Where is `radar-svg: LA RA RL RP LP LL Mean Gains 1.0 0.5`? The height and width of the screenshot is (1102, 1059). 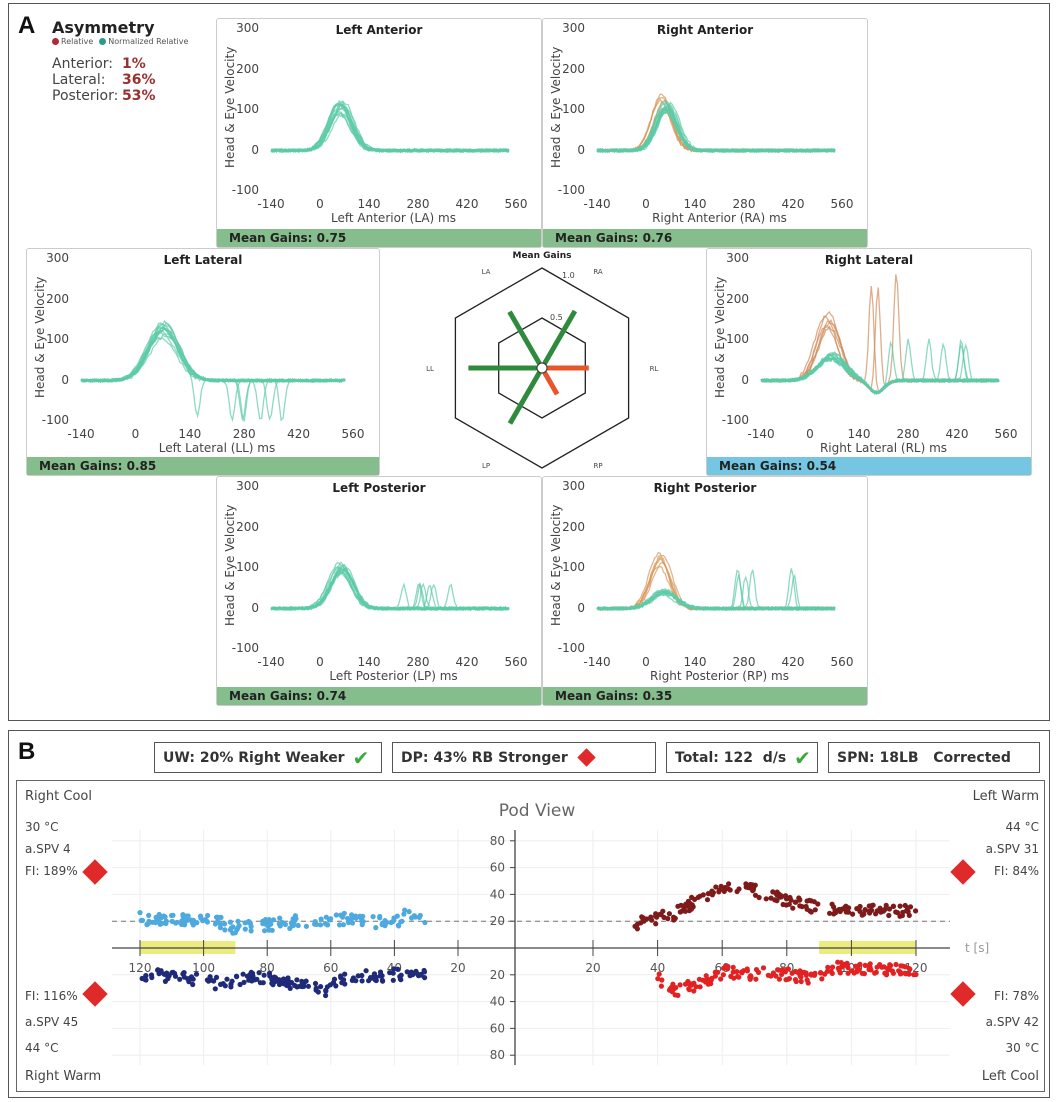 radar-svg: LA RA RL RP LP LL Mean Gains 1.0 0.5 is located at coordinates (542, 360).